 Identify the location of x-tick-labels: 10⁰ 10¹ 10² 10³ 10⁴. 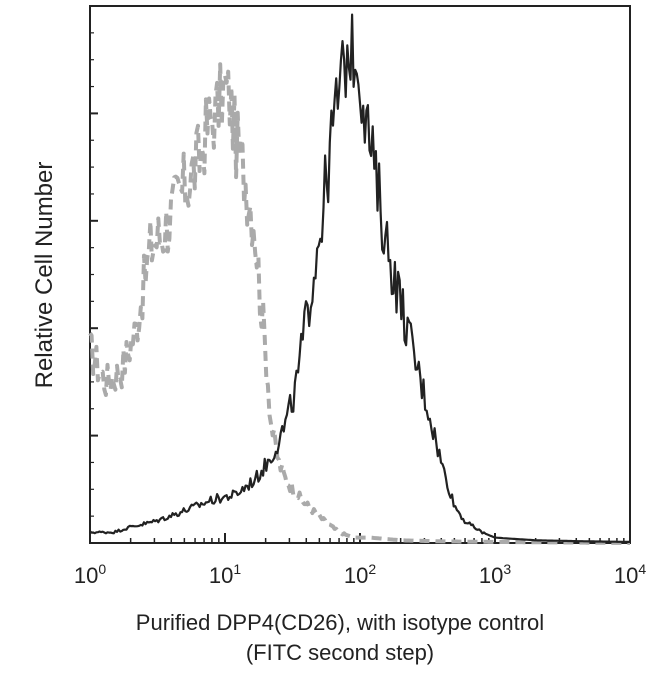
(360, 574).